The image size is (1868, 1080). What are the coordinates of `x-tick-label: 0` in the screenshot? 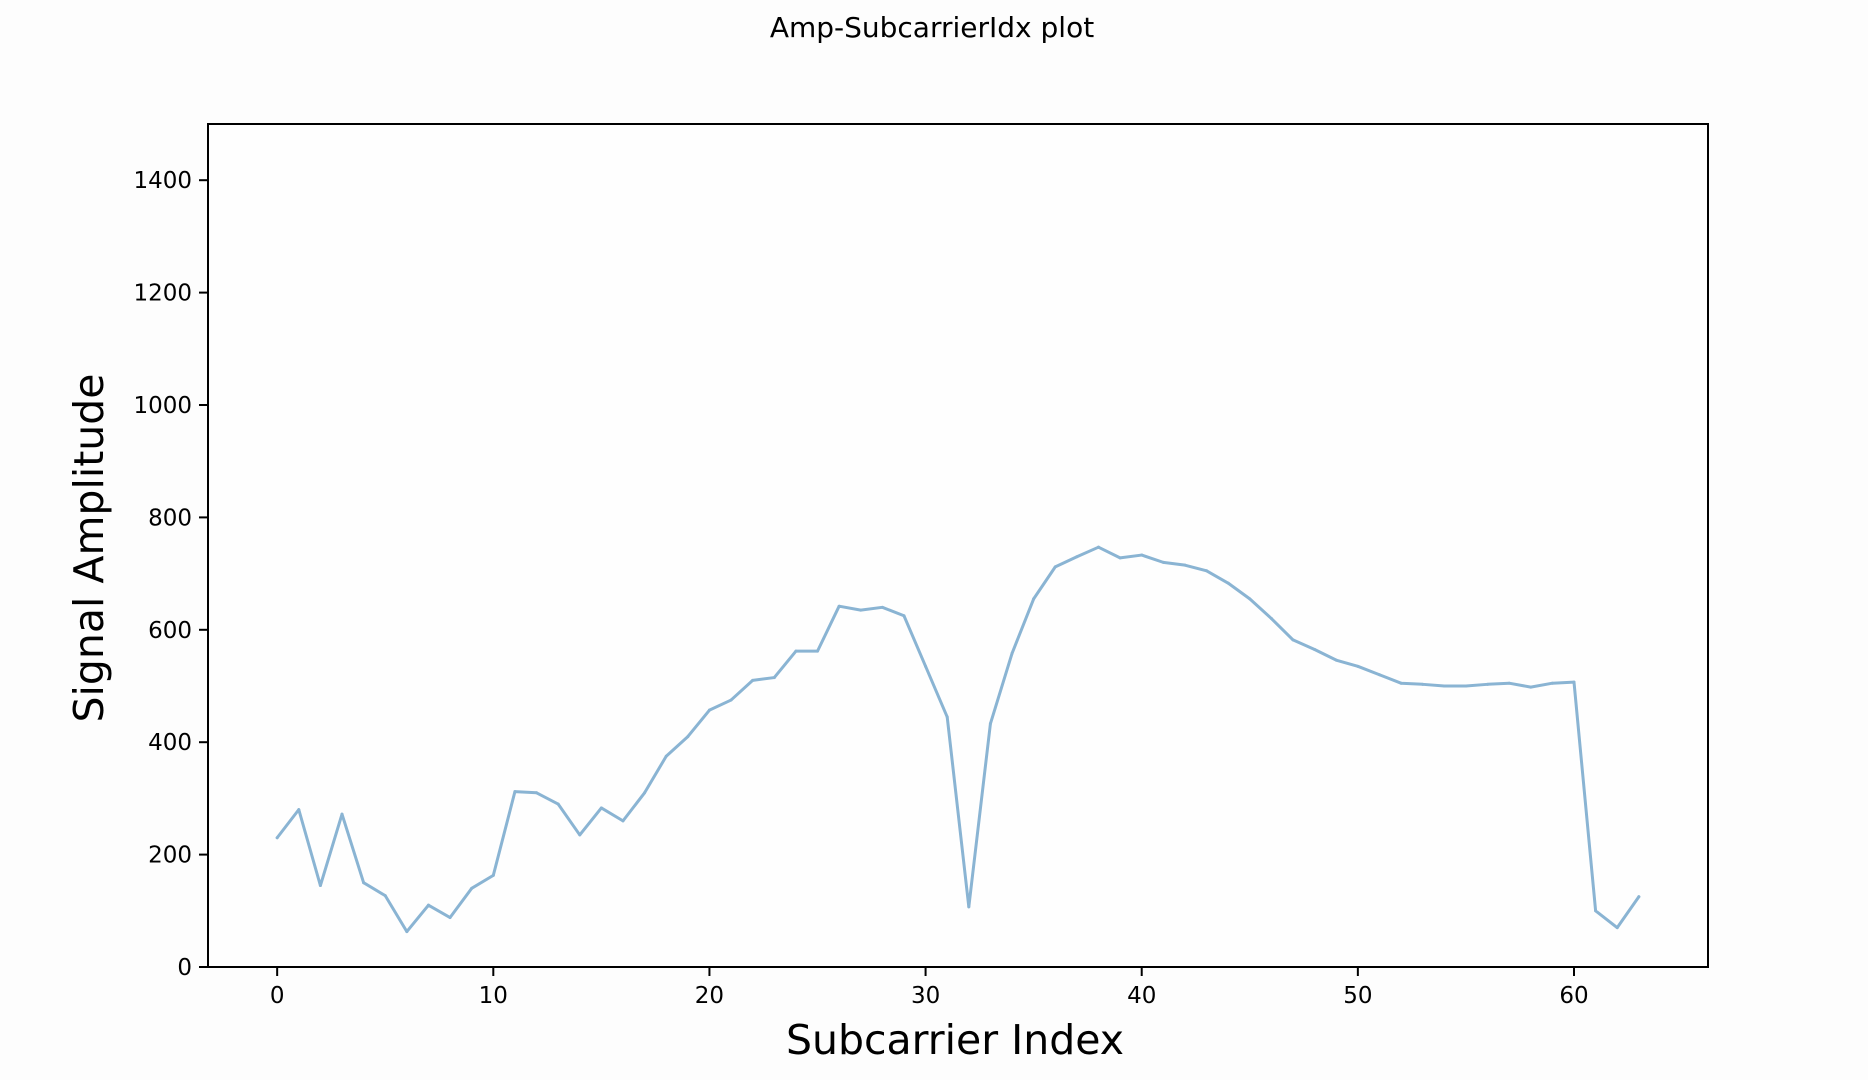 It's located at (277, 996).